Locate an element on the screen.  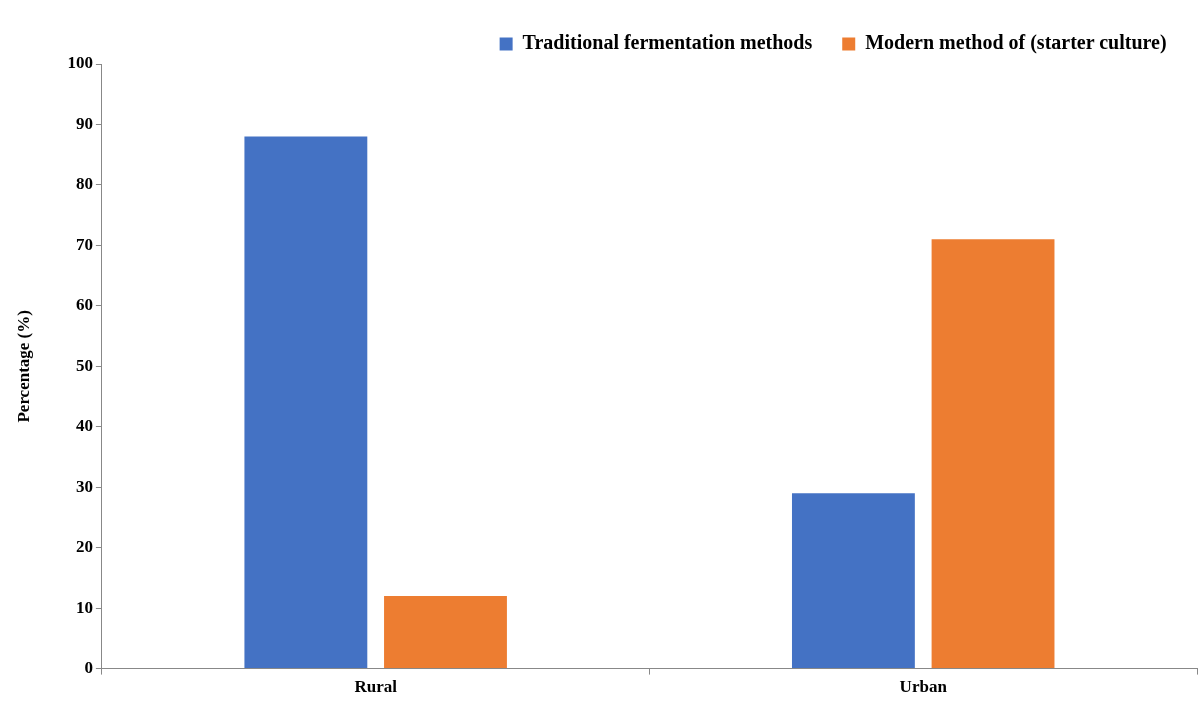
y-tick-label: 40 is located at coordinates (84, 426).